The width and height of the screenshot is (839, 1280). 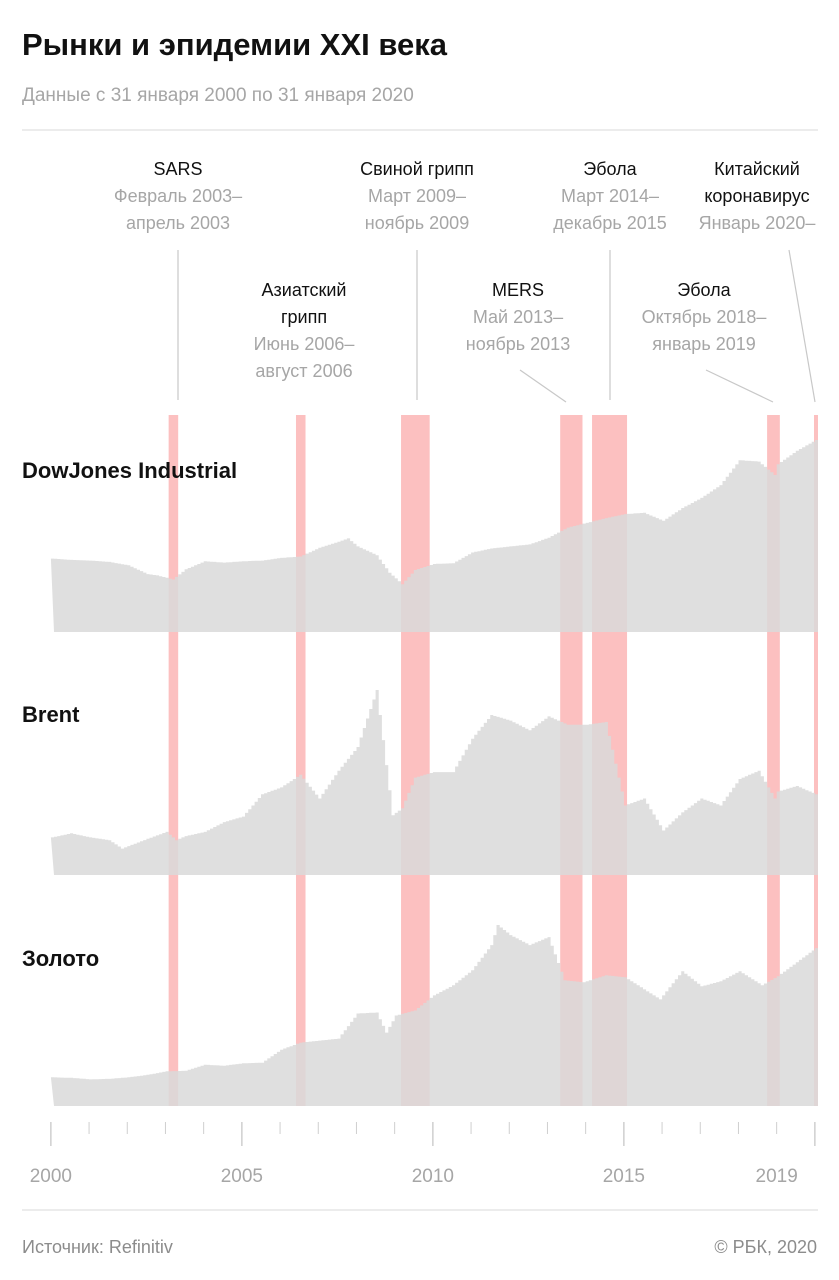 I want to click on x-tick-label-2010: 2010, so click(x=433, y=1176).